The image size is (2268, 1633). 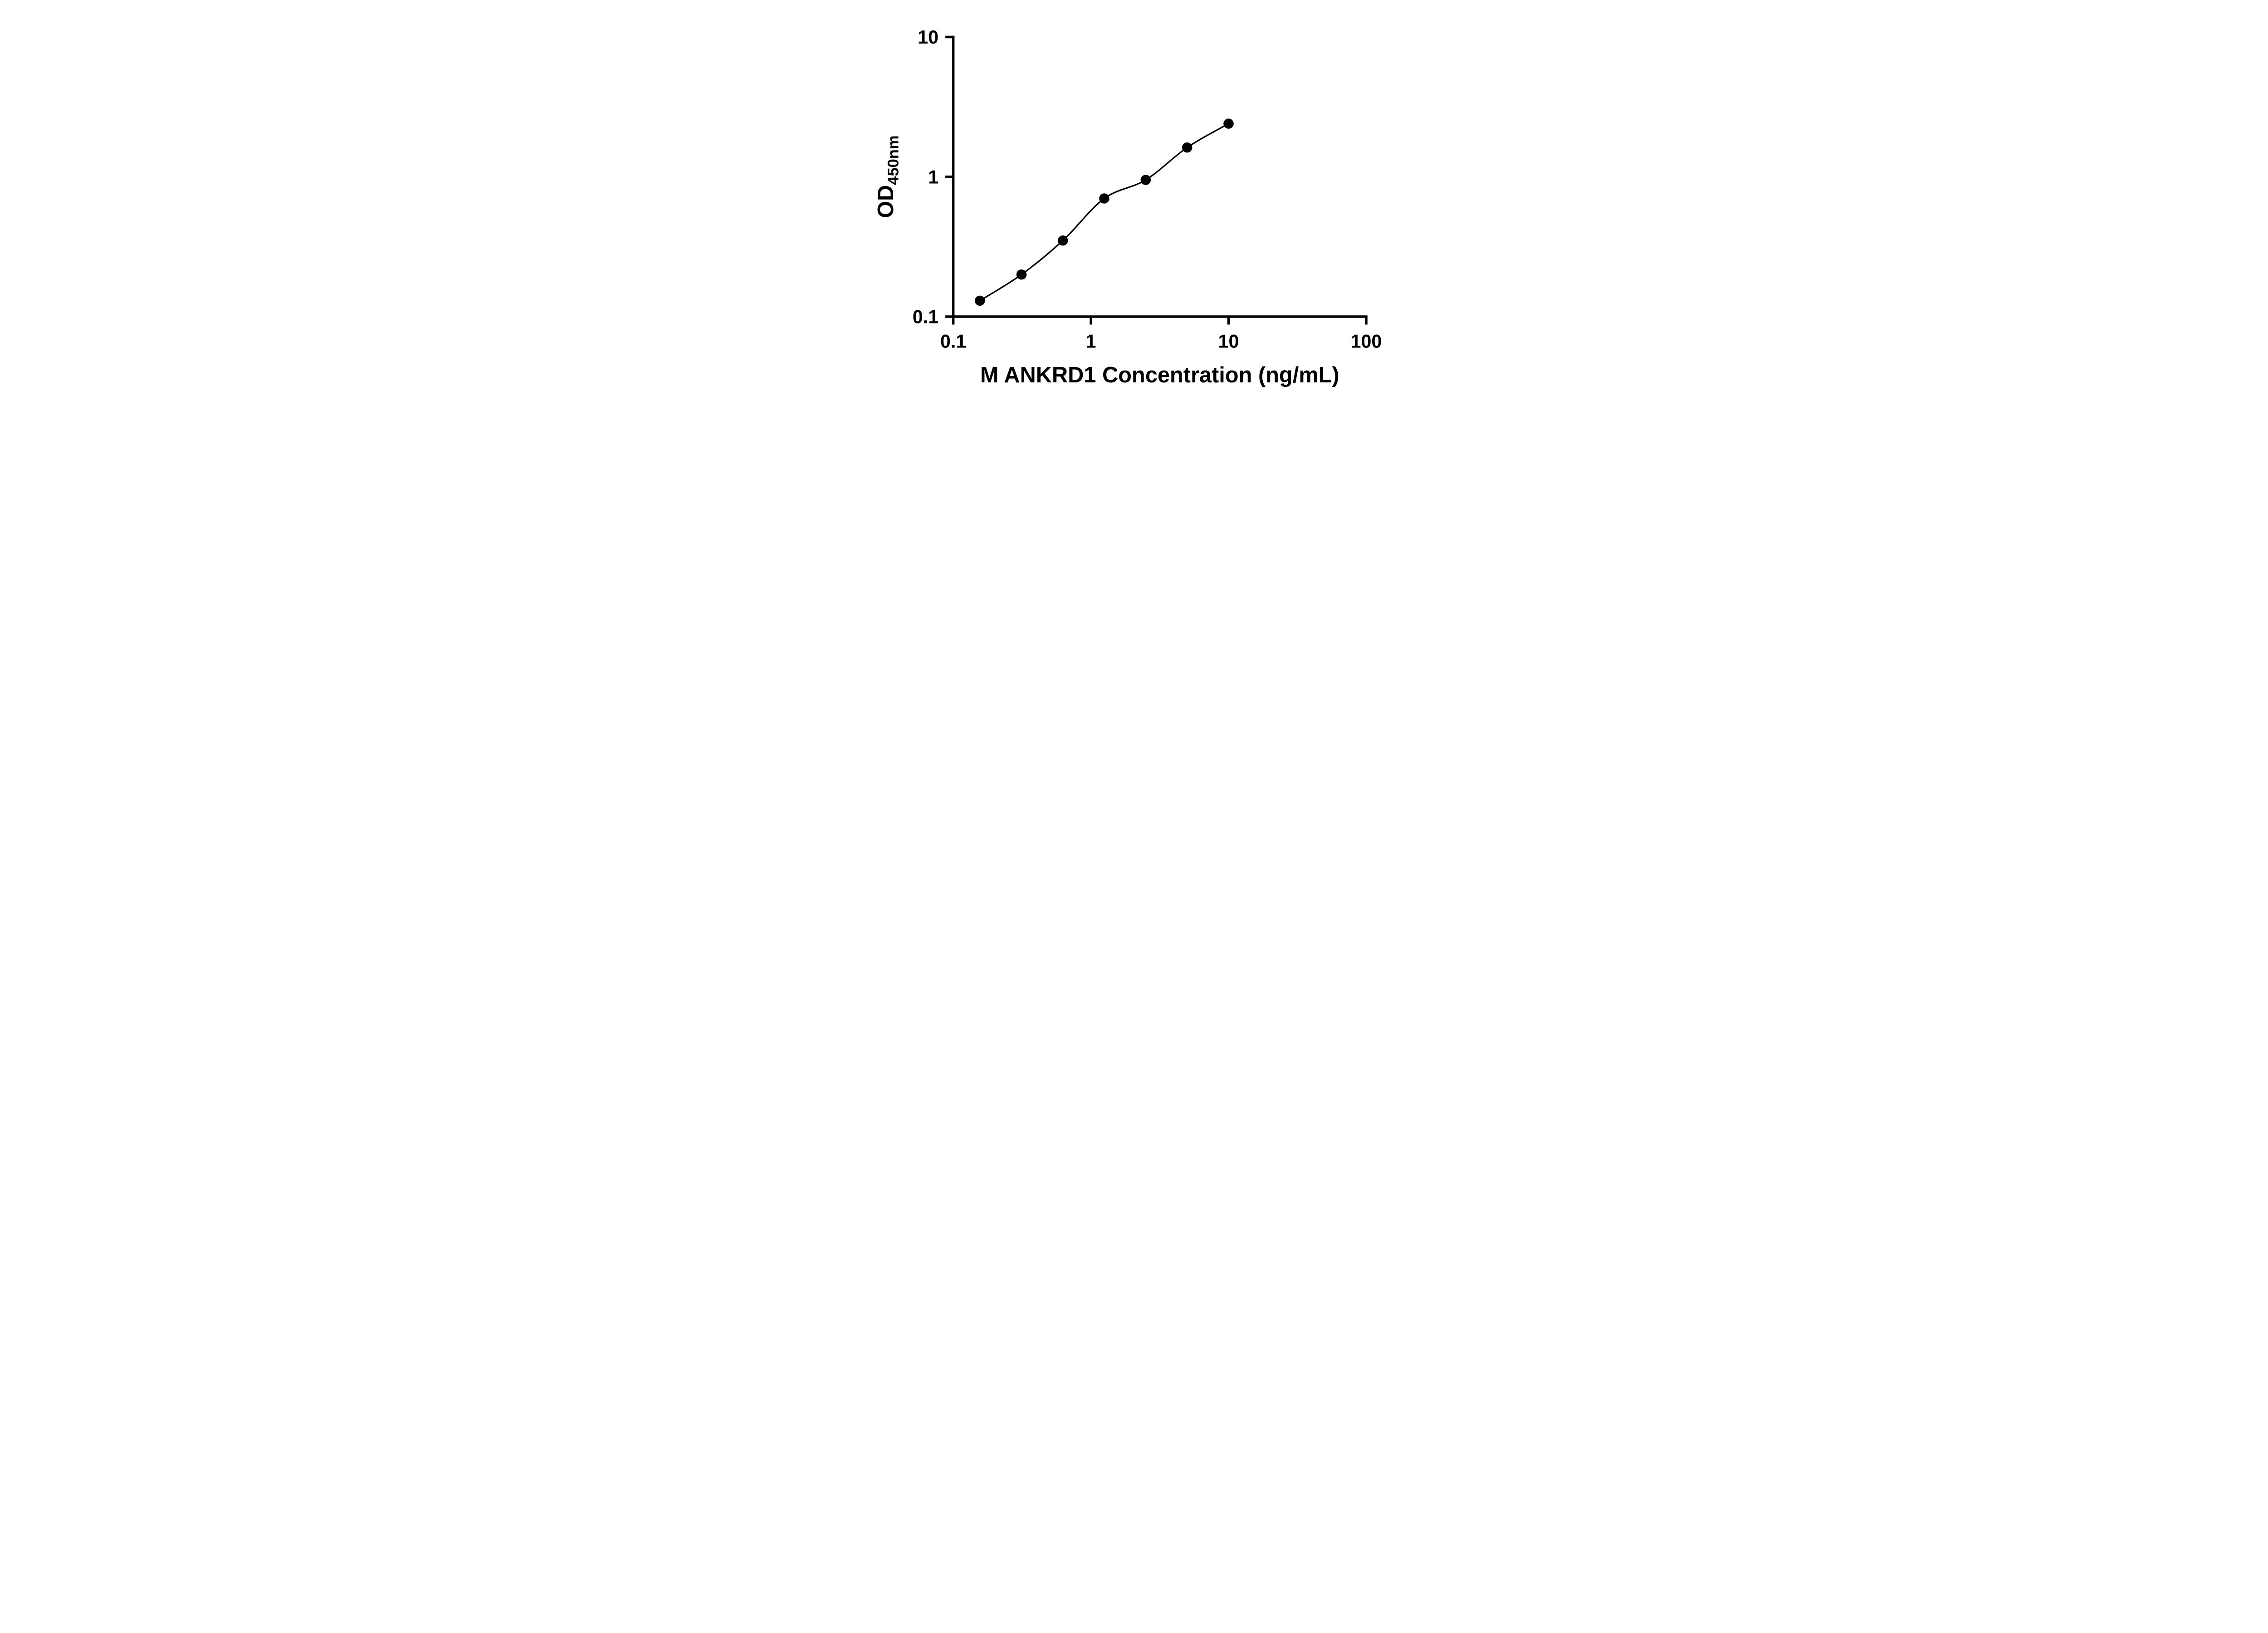 I want to click on y-axis-title-main: OD, so click(x=886, y=201).